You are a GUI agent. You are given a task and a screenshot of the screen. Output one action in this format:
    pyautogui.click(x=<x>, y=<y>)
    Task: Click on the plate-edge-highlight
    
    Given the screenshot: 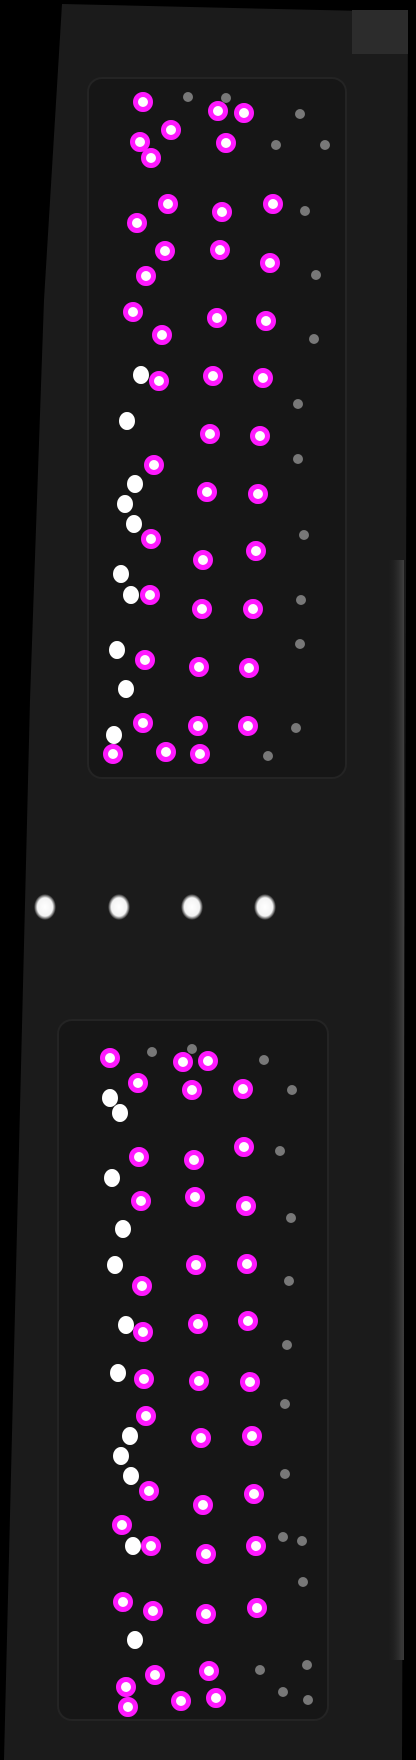 What is the action you would take?
    pyautogui.click(x=396, y=1110)
    